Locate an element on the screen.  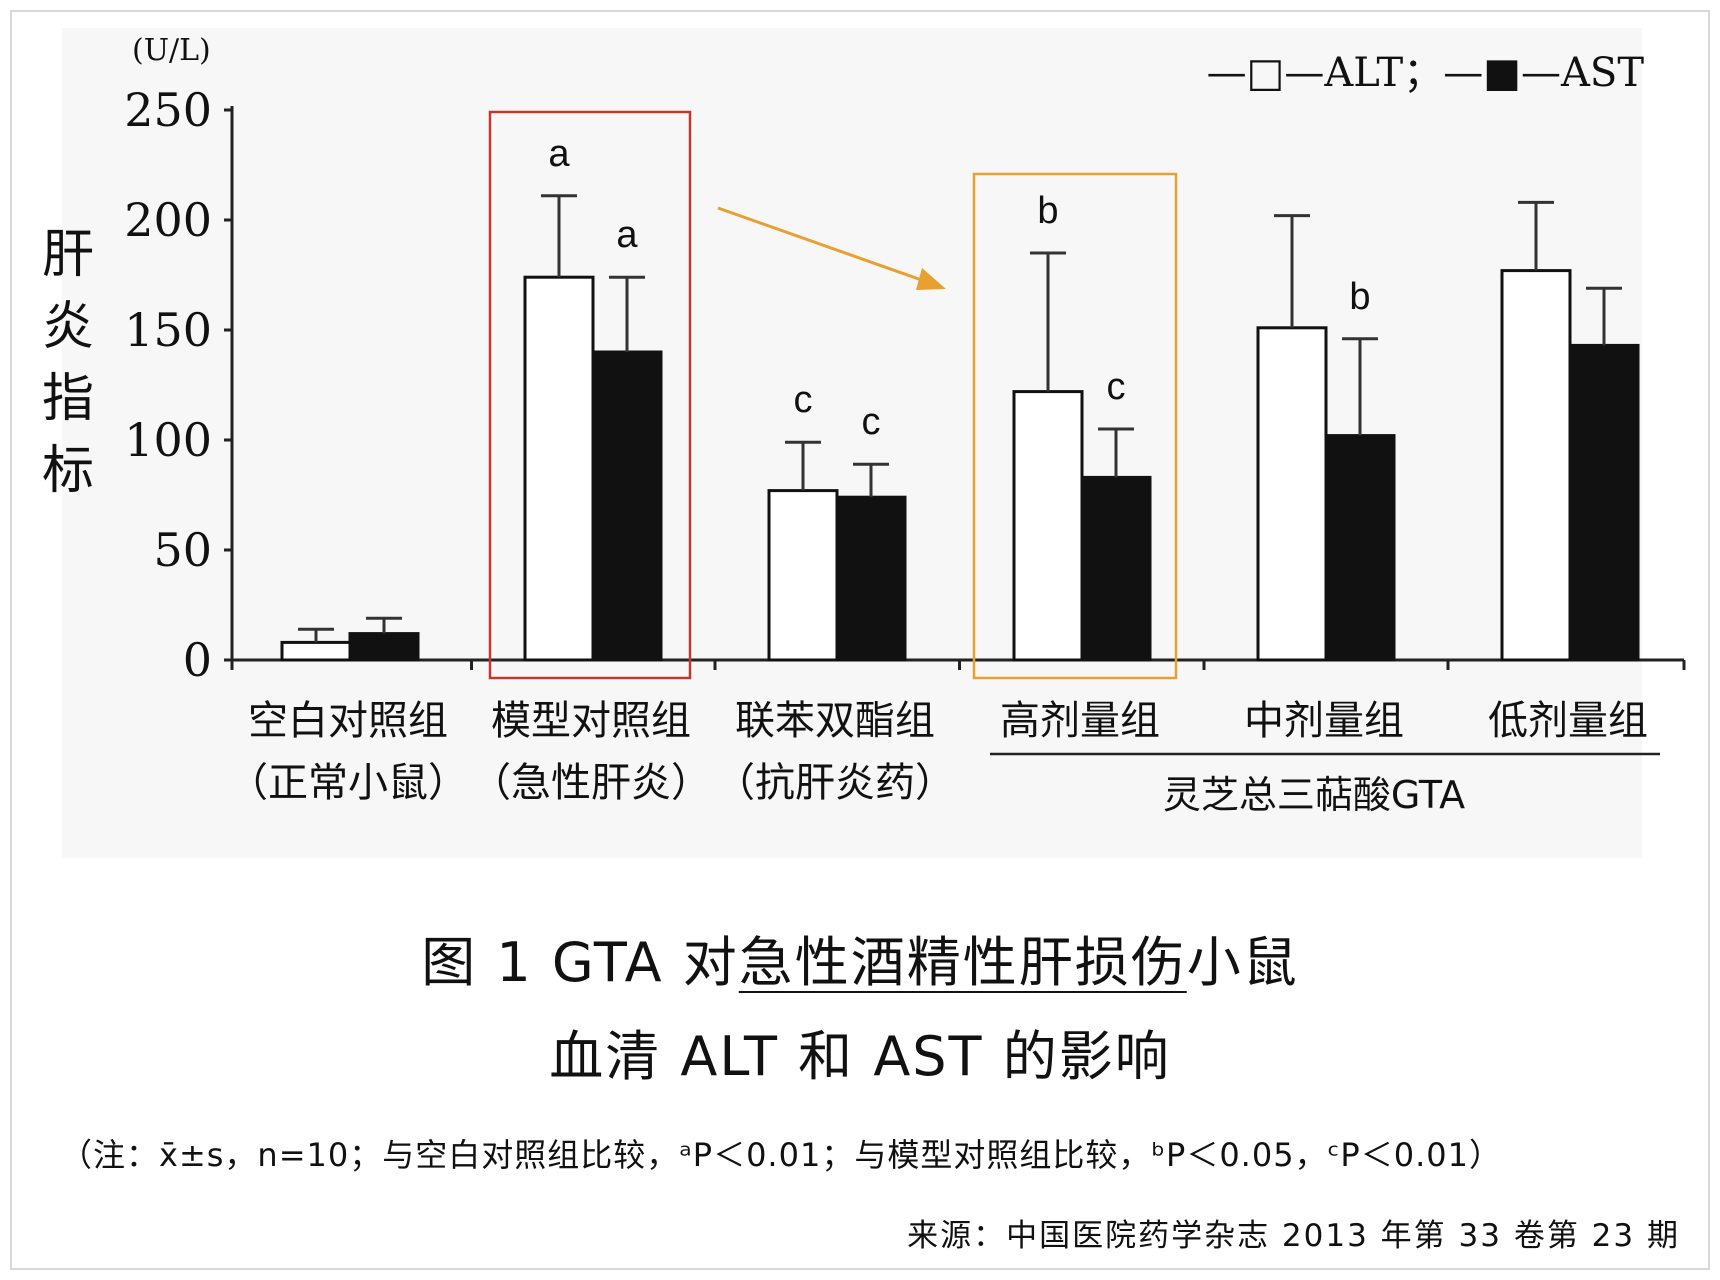
model-group-highlight-box is located at coordinates (590, 395).